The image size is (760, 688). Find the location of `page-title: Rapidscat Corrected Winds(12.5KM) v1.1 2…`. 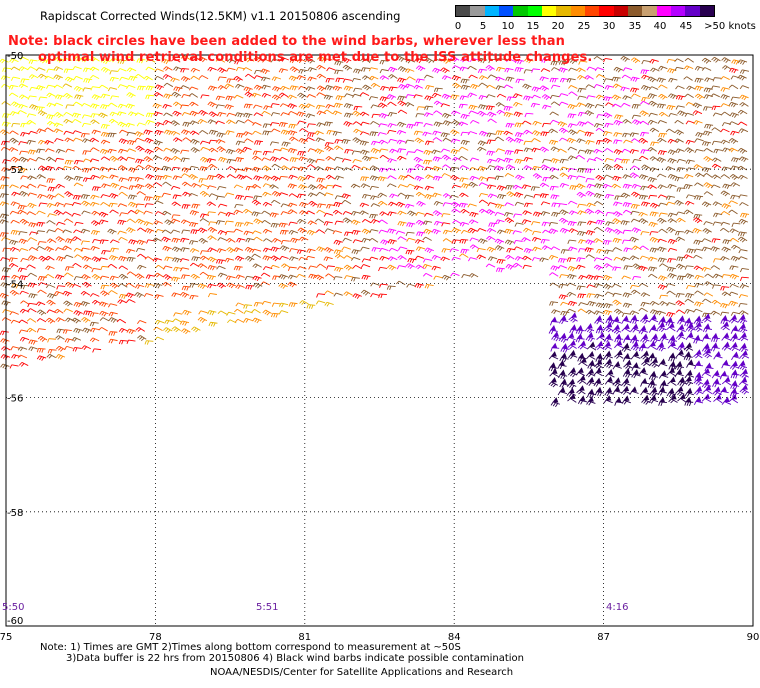

page-title: Rapidscat Corrected Winds(12.5KM) v1.1 2… is located at coordinates (220, 16).